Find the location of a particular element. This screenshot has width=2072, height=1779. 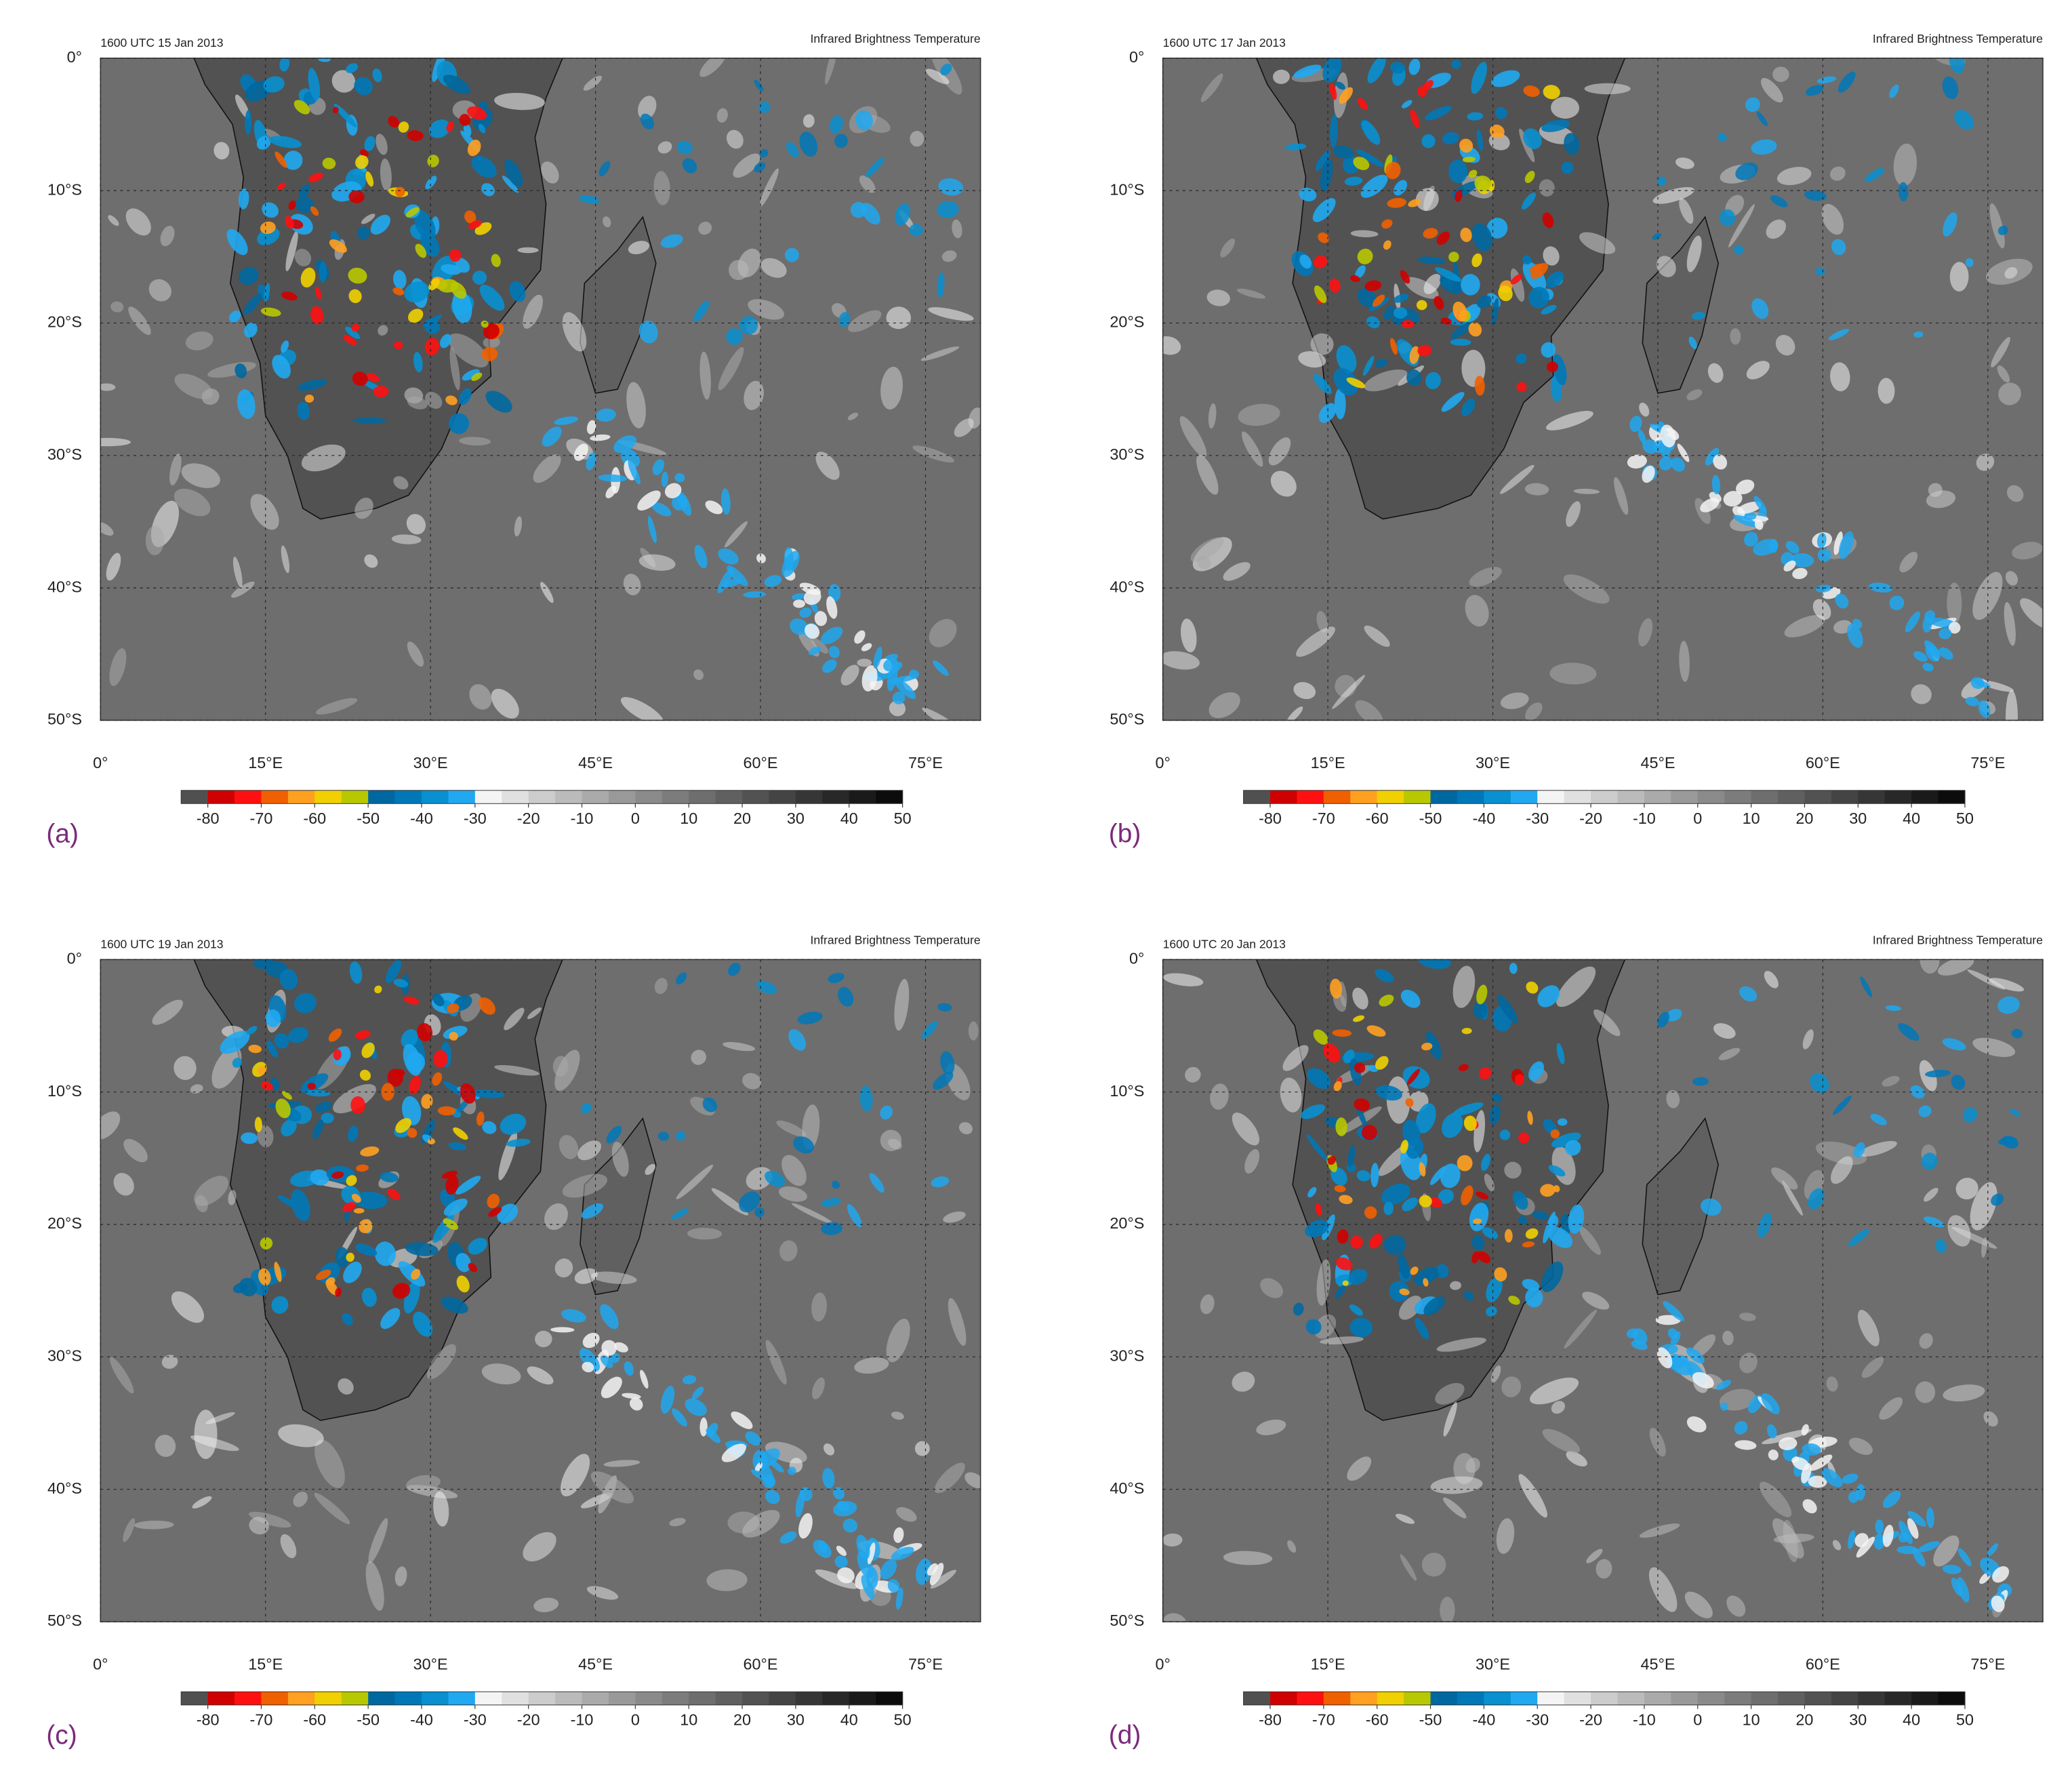

lon-label: 75°E is located at coordinates (925, 1664).